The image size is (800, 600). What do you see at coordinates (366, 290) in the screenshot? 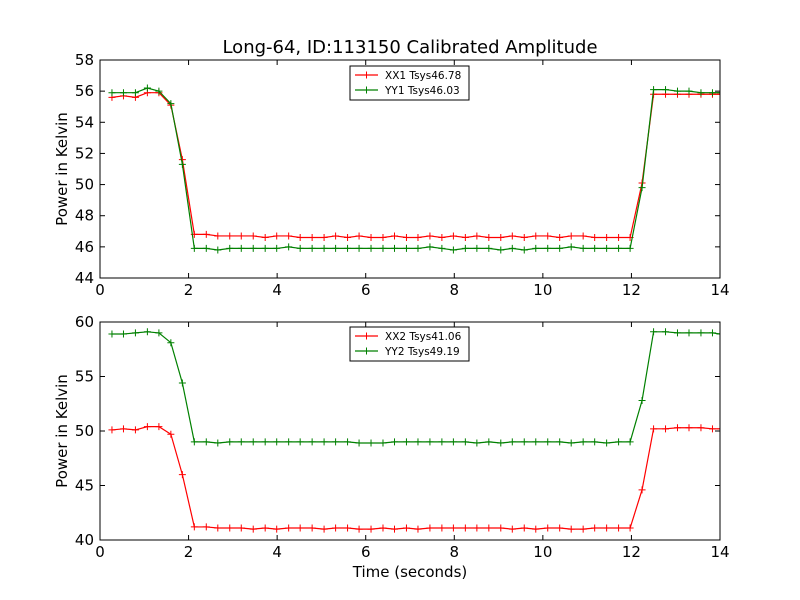
I see `x-tick-label: 6` at bounding box center [366, 290].